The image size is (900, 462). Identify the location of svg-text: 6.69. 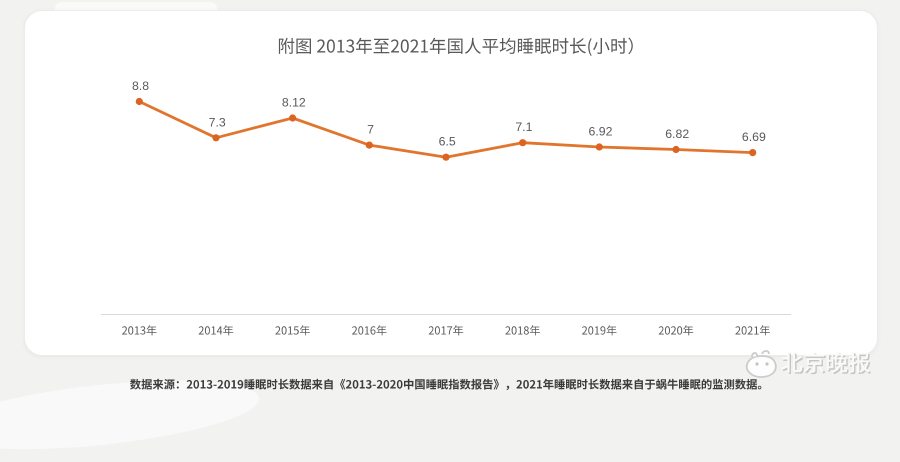
(754, 137).